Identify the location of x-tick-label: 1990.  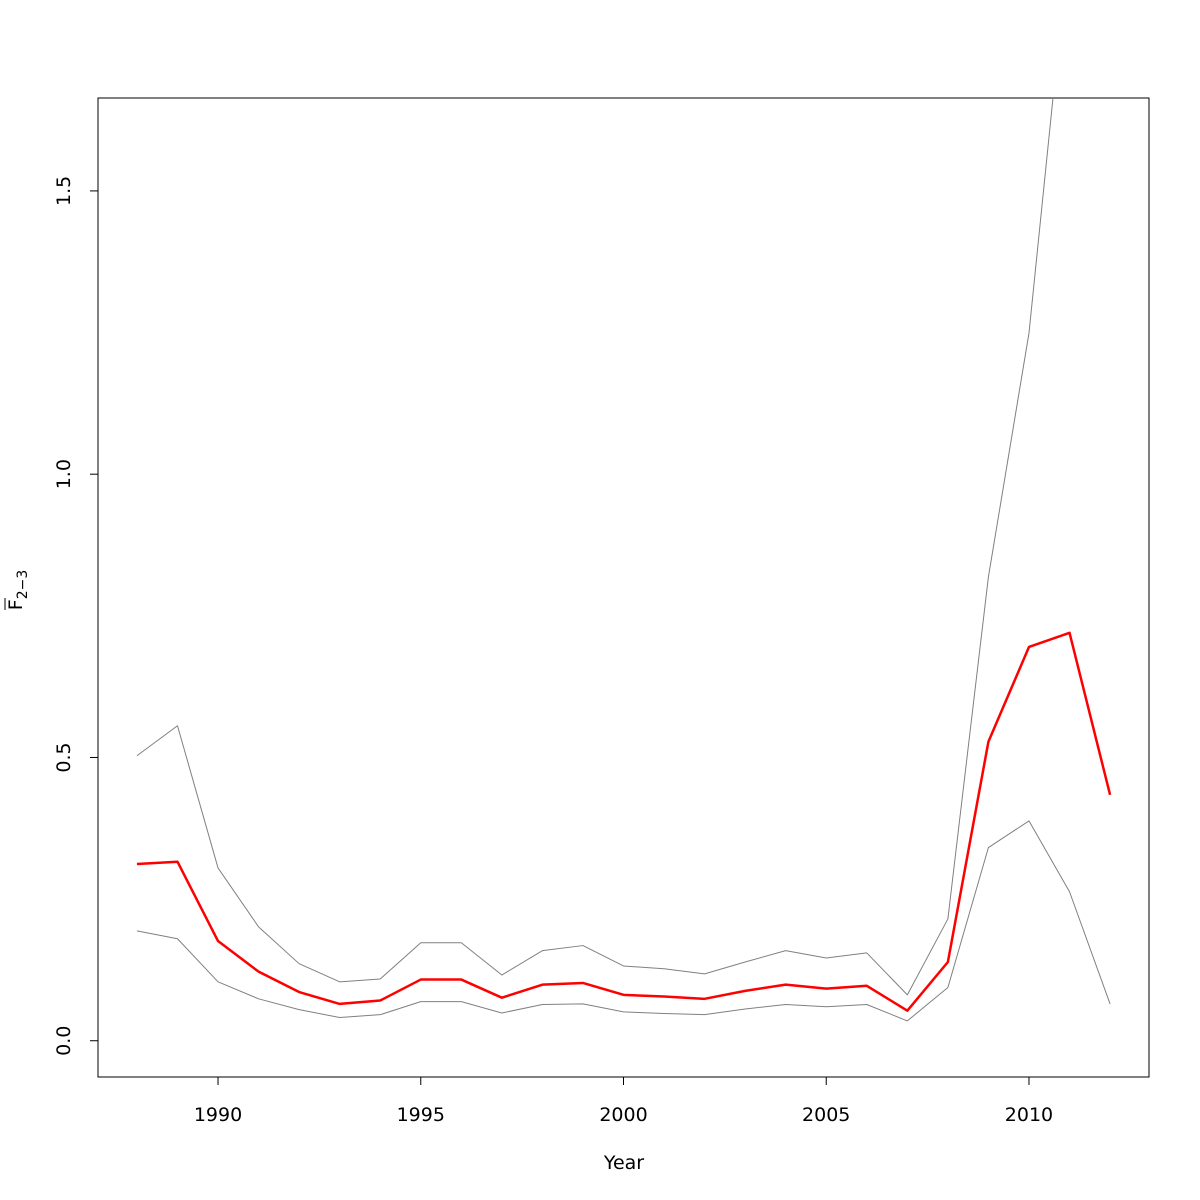
(218, 1115).